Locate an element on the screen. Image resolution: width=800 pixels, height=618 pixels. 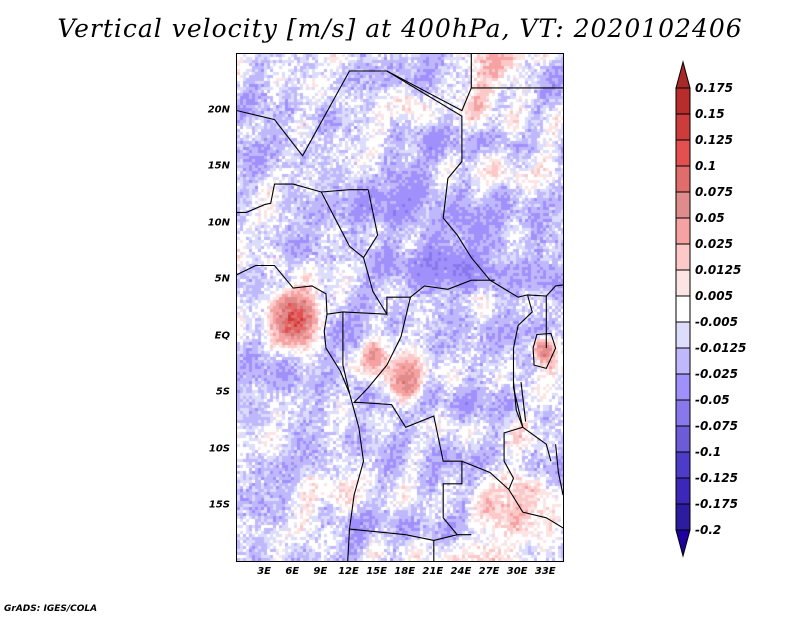
lat-tick-label: 10S is located at coordinates (219, 449).